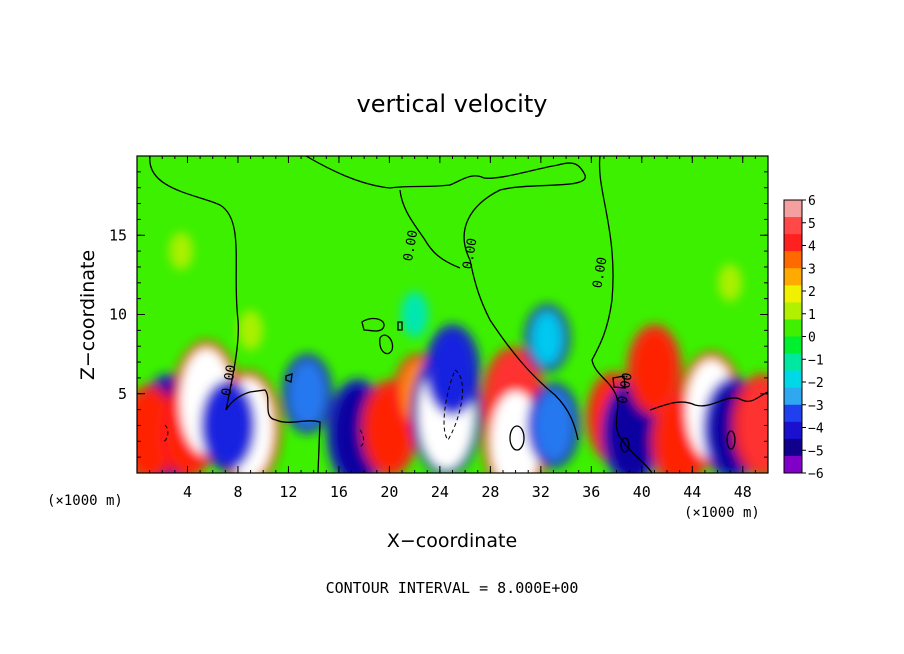 The height and width of the screenshot is (654, 904). What do you see at coordinates (812, 201) in the screenshot?
I see `colorbar-tick-label: 6` at bounding box center [812, 201].